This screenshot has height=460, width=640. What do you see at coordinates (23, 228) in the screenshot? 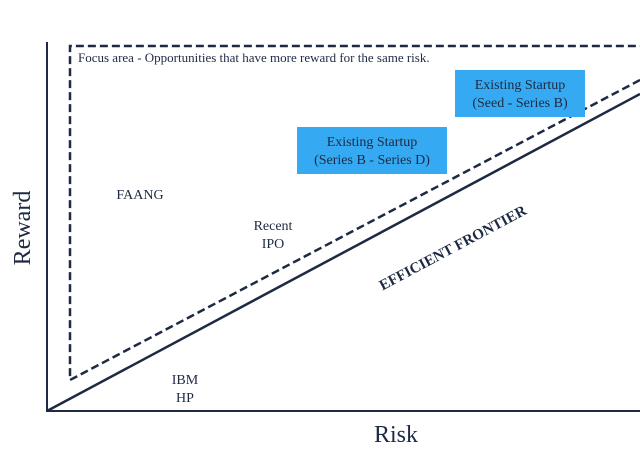
I see `y-axis-label: Reward` at bounding box center [23, 228].